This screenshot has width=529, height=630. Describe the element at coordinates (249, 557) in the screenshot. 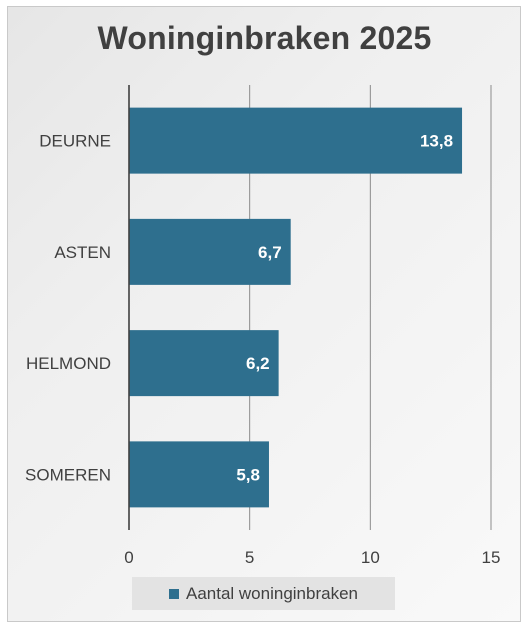

I see `x-tick-label: 5` at that location.